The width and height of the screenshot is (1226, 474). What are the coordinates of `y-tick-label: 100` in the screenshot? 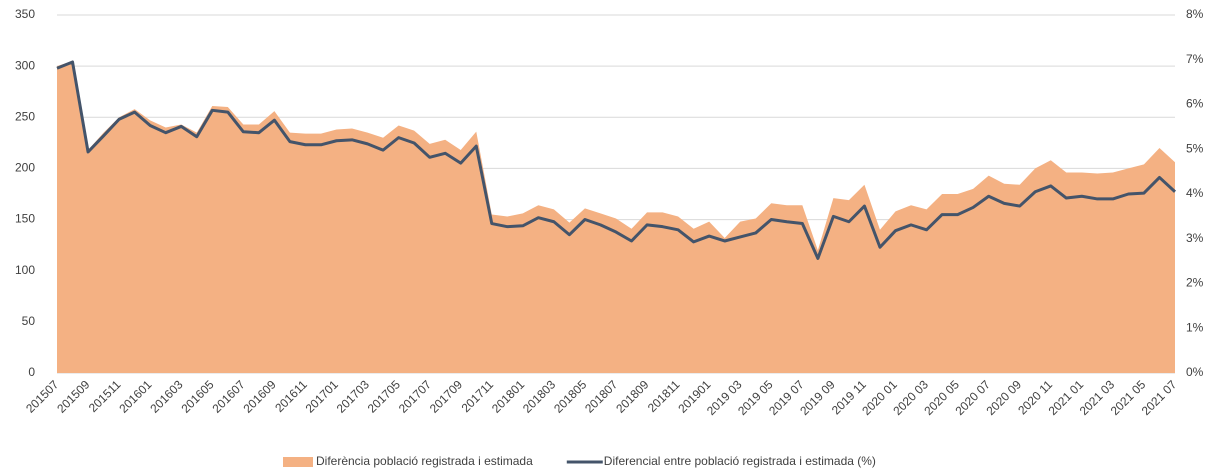 It's located at (25, 270).